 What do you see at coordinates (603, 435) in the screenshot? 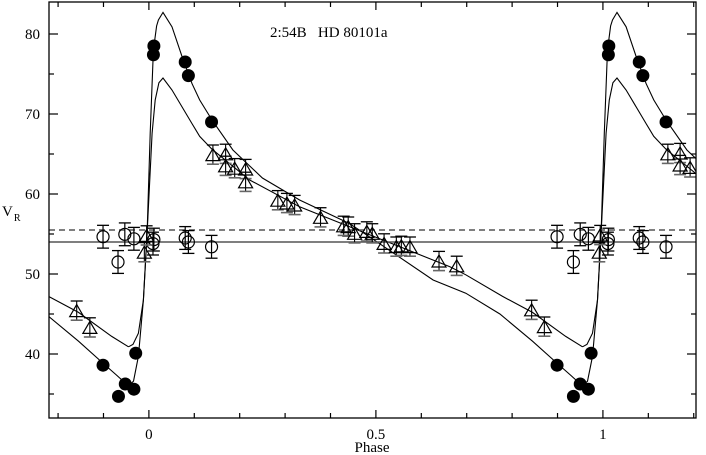
I see `x-tick-label: 1` at bounding box center [603, 435].